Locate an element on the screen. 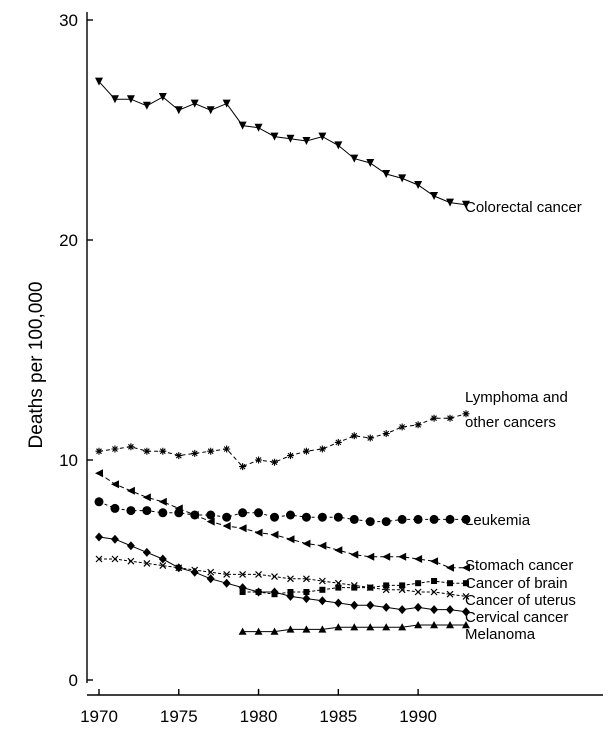 The width and height of the screenshot is (610, 732). x-tick-label: 1985 is located at coordinates (338, 716).